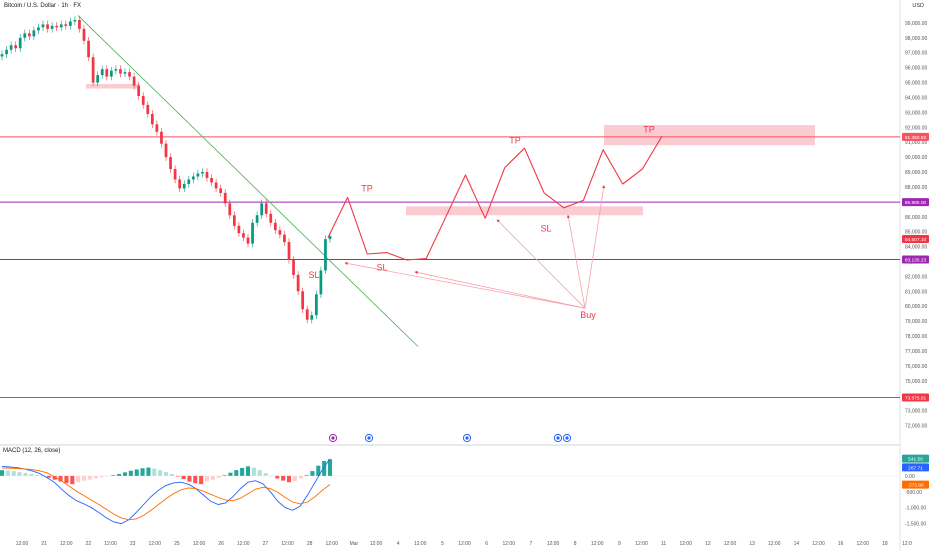  I want to click on x-tick-label: 11, so click(663, 544).